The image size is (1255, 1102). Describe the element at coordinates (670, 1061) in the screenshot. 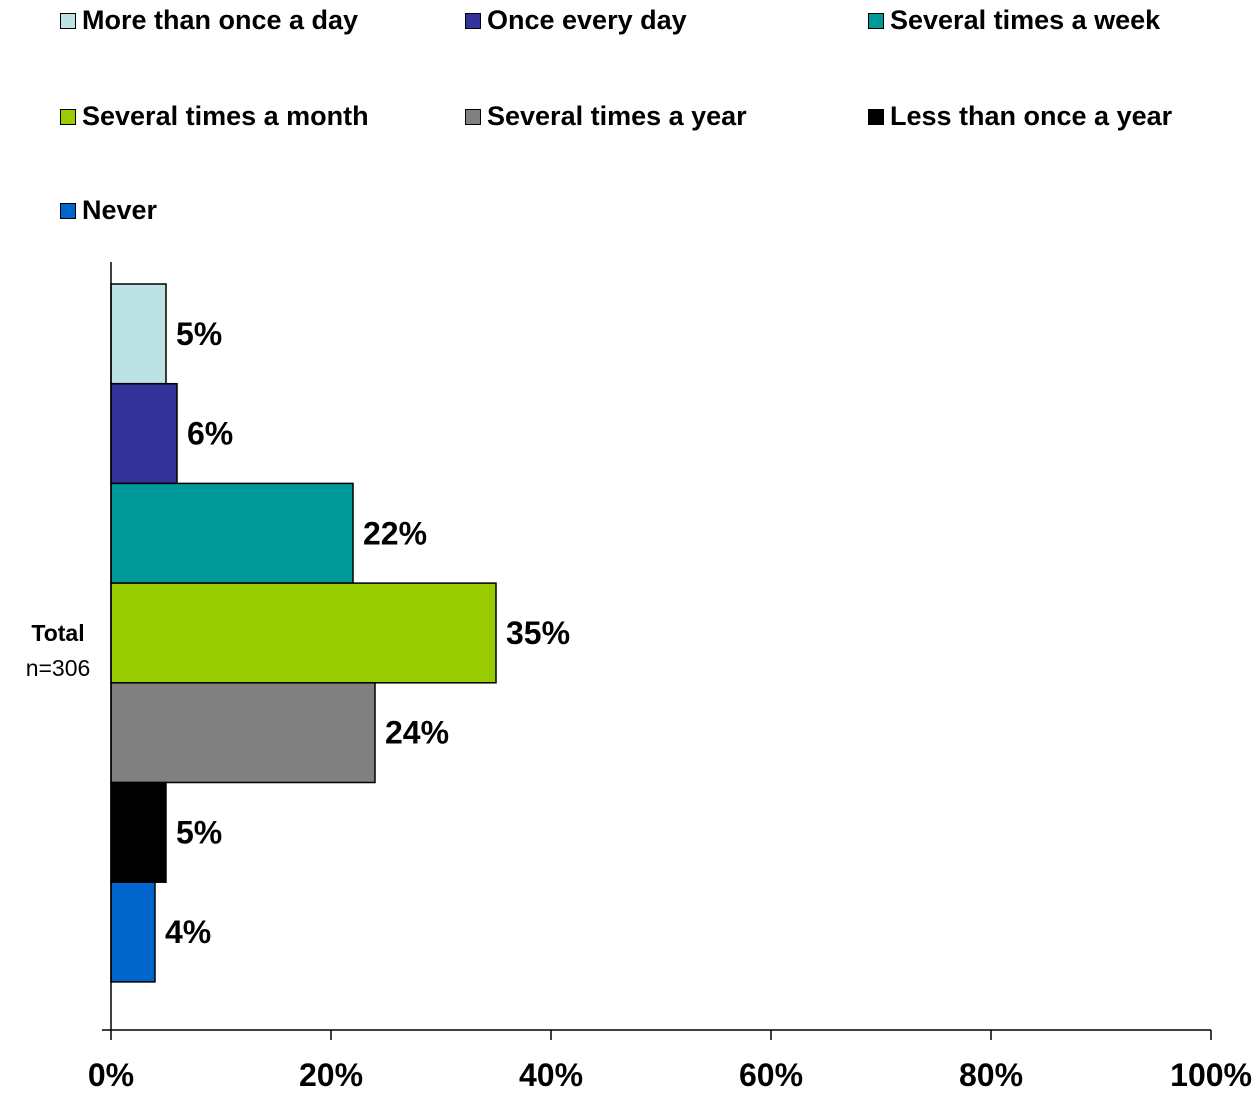

I see `x-ticks-group: 0% 20% 40% 60% 80% 100%` at that location.